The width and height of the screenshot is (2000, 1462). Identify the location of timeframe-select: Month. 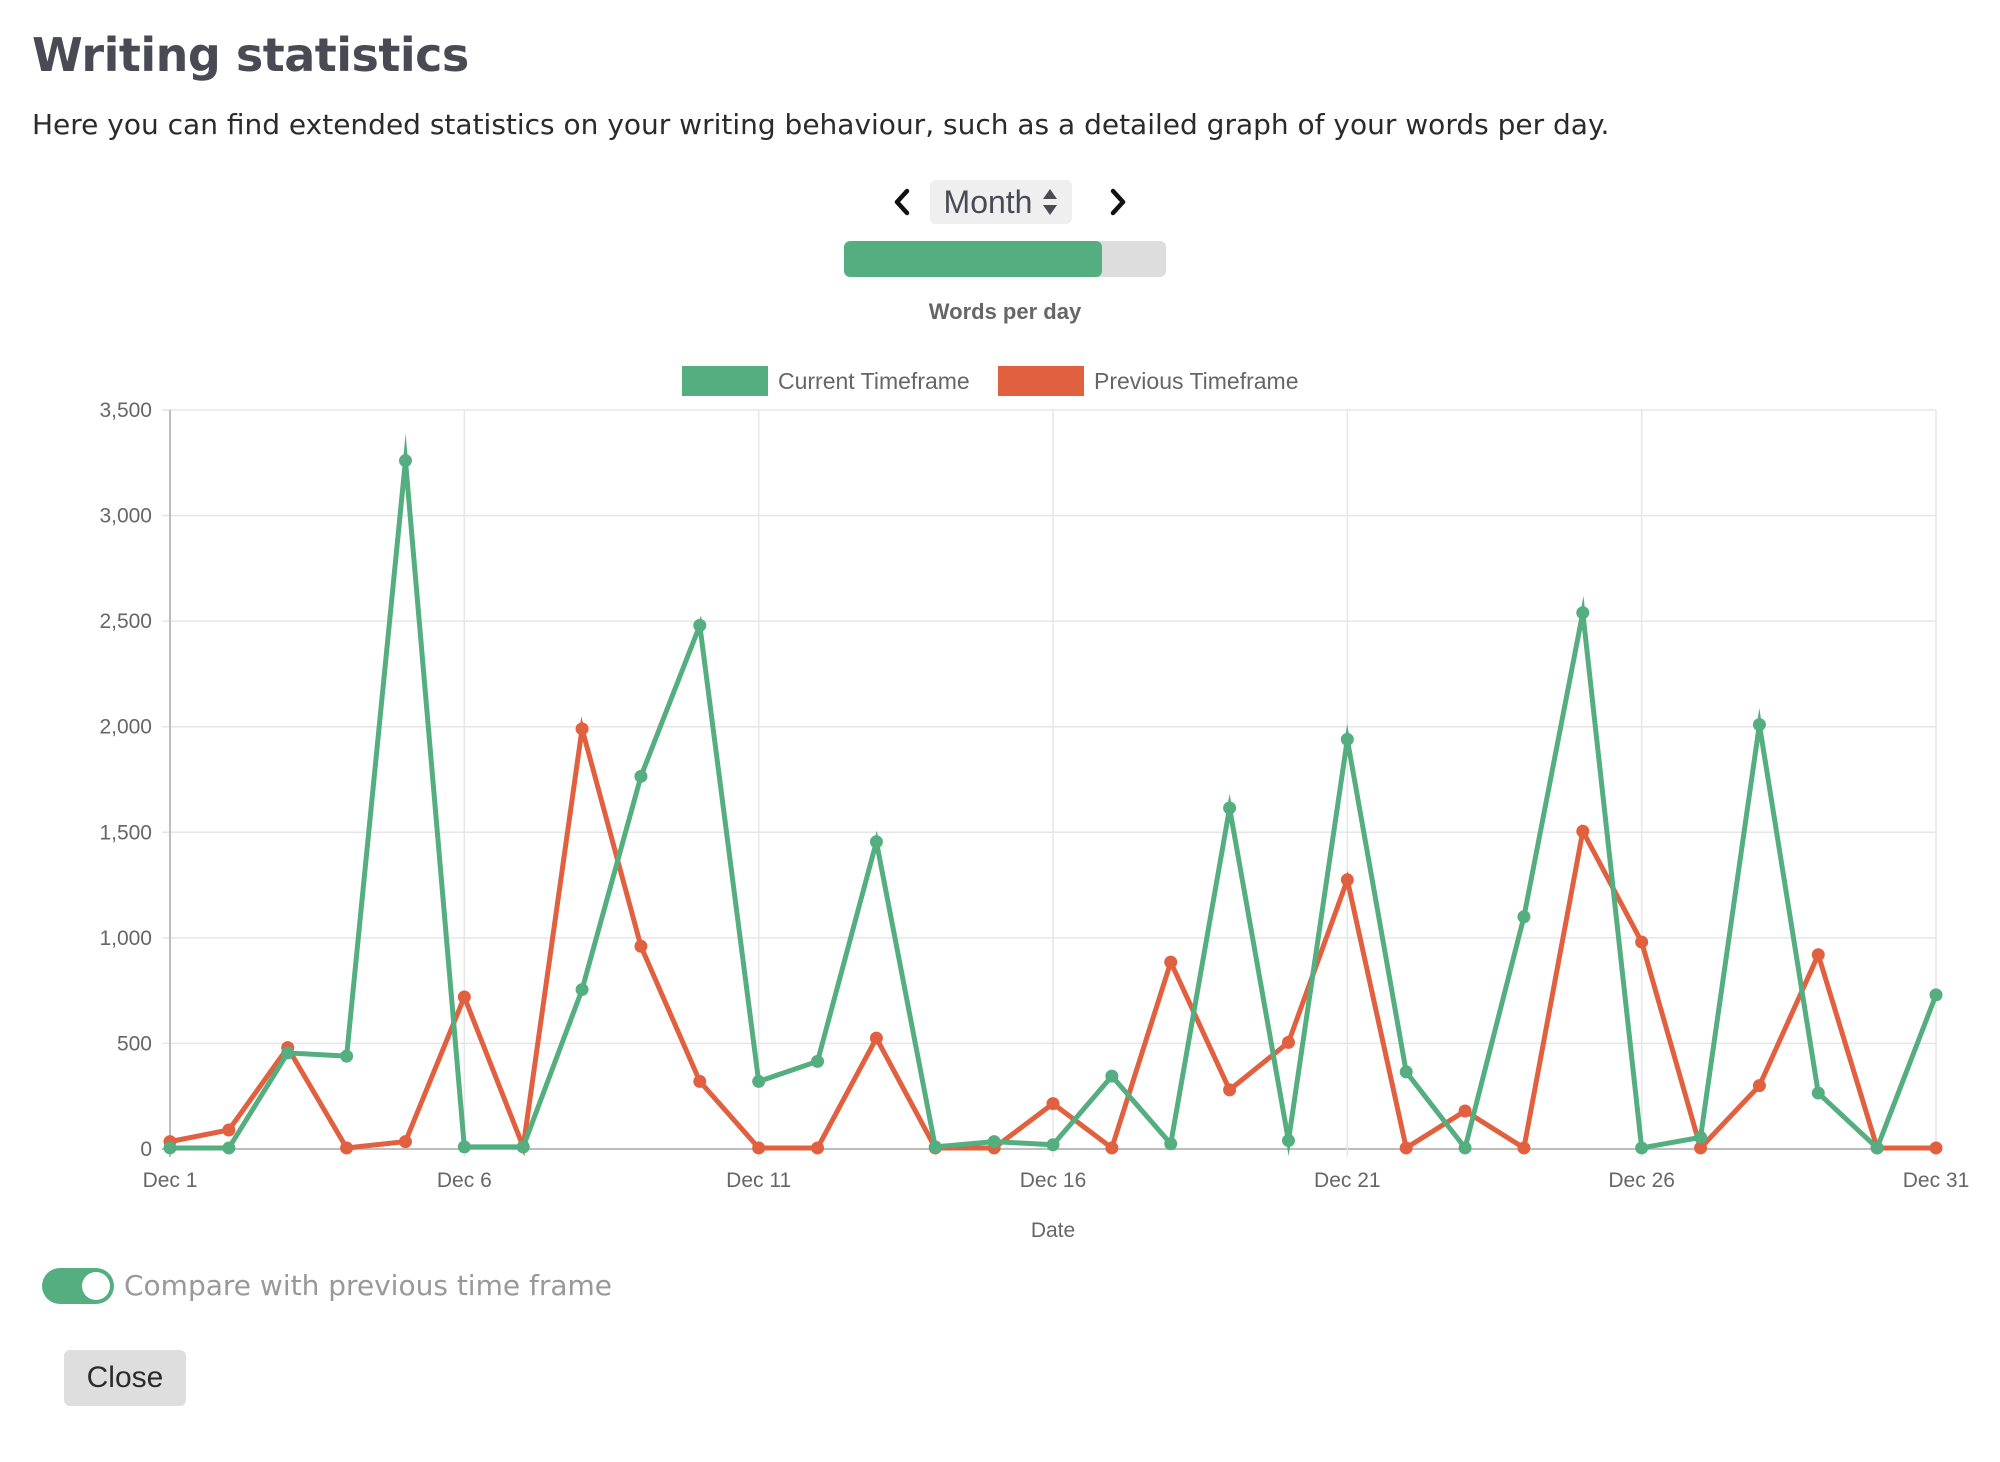
(1001, 202).